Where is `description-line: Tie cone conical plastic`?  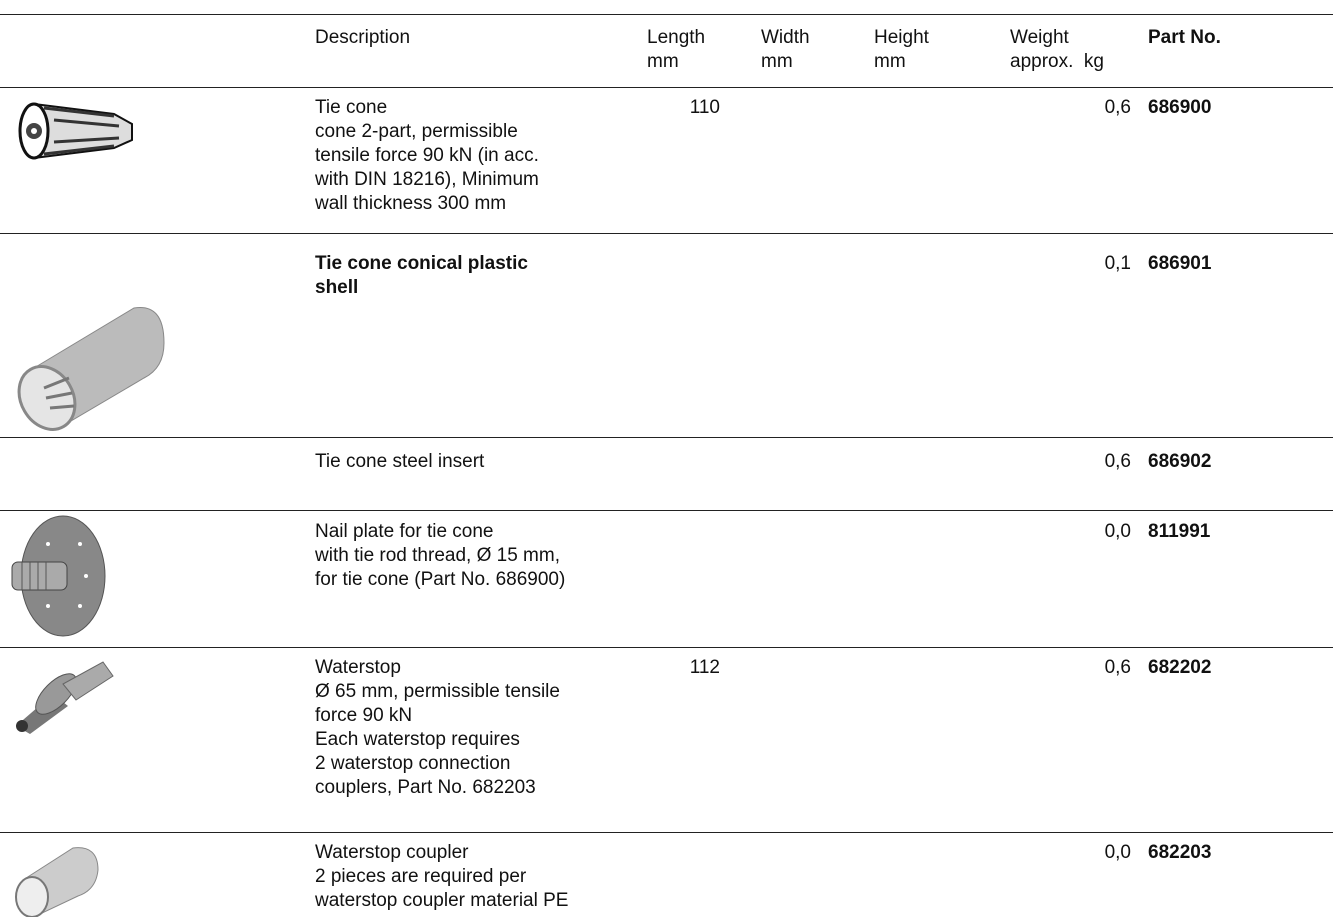
description-line: Tie cone conical plastic is located at coordinates (421, 263).